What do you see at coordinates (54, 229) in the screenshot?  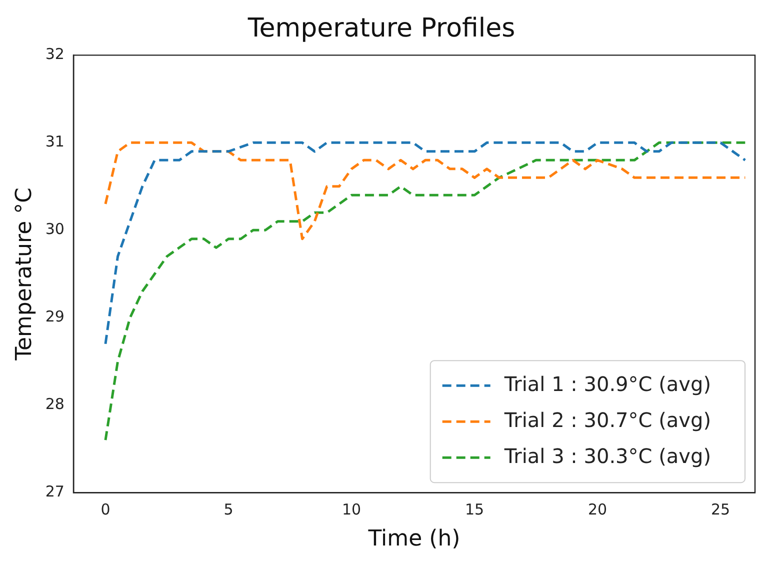 I see `y-tick-label: 30` at bounding box center [54, 229].